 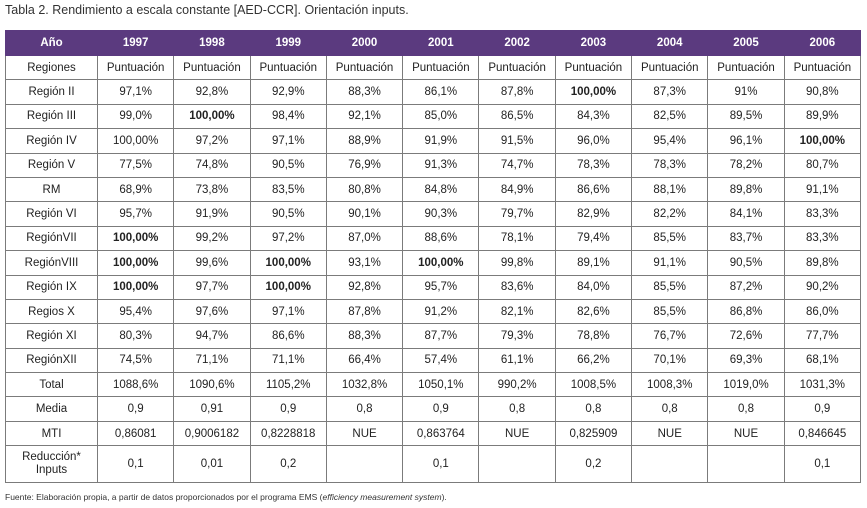 What do you see at coordinates (212, 385) in the screenshot?
I see `table-cell: 1090,6%` at bounding box center [212, 385].